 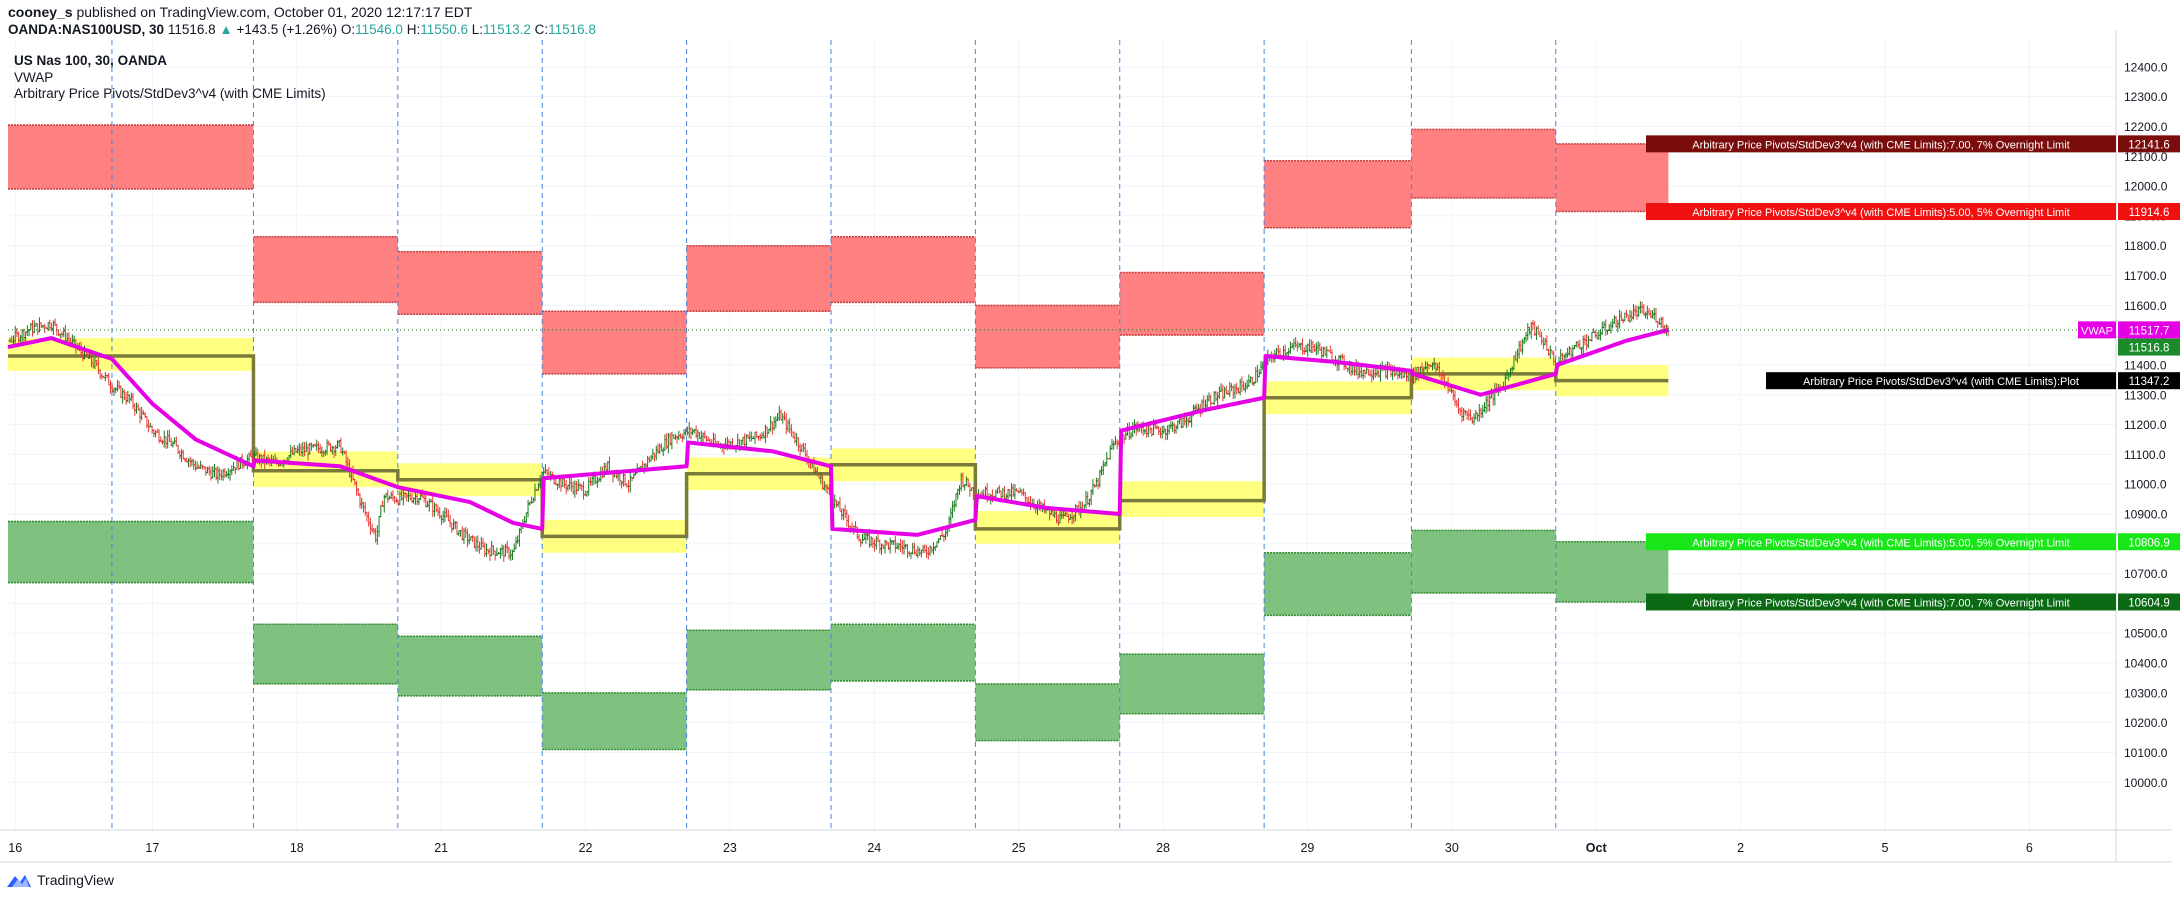 What do you see at coordinates (76, 880) in the screenshot?
I see `footer-brand-label: TradingView` at bounding box center [76, 880].